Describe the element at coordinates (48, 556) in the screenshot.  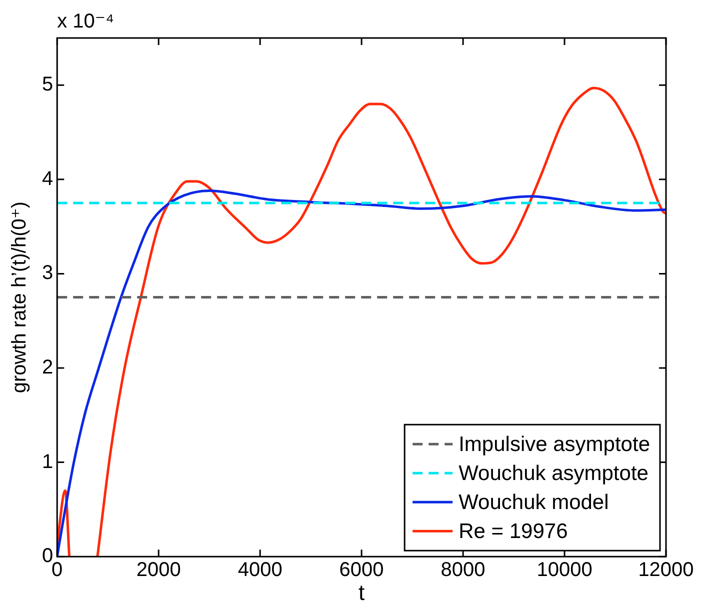
I see `y-tick-label: 0` at that location.